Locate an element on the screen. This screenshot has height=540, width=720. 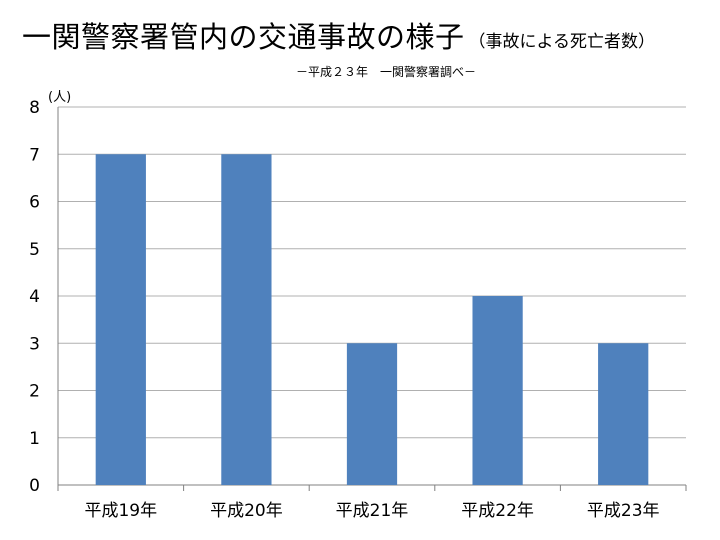
x-tick-label: 平成20年 is located at coordinates (246, 511).